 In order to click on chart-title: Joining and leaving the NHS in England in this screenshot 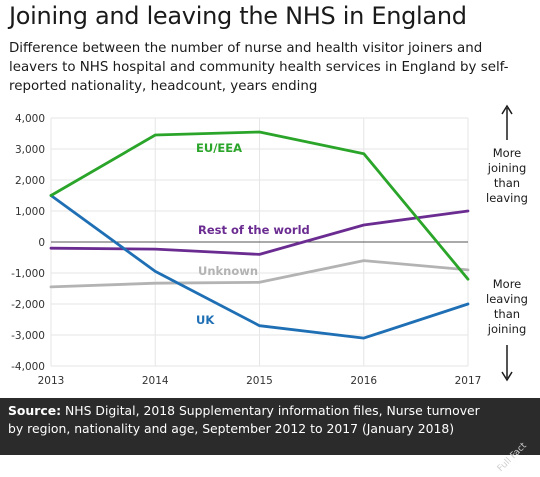, I will do `click(238, 16)`.